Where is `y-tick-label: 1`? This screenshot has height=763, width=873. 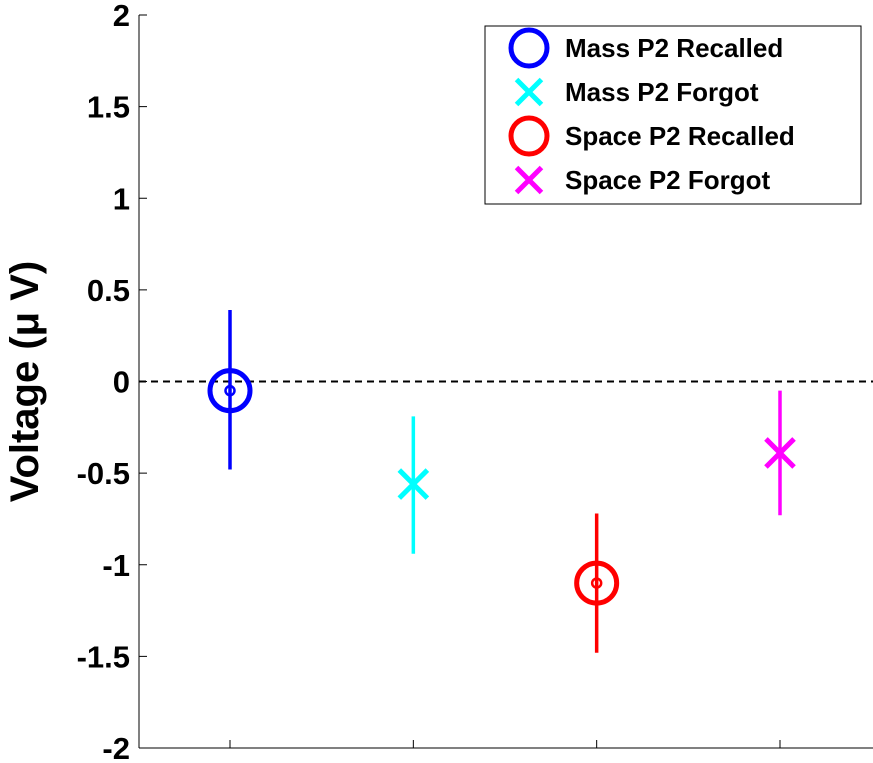
y-tick-label: 1 is located at coordinates (121, 198).